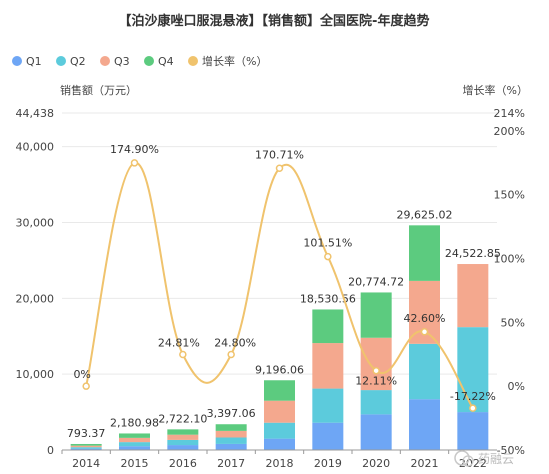 The image size is (549, 474). What do you see at coordinates (424, 332) in the screenshot?
I see `growth-point-2021` at bounding box center [424, 332].